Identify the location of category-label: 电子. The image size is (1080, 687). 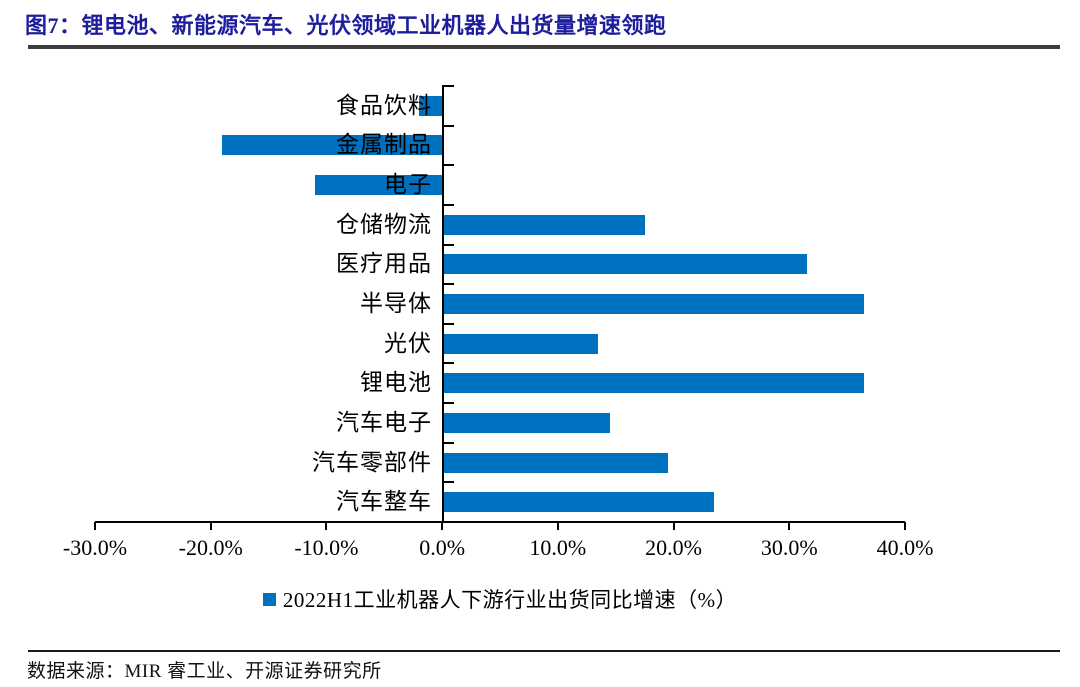
(408, 185).